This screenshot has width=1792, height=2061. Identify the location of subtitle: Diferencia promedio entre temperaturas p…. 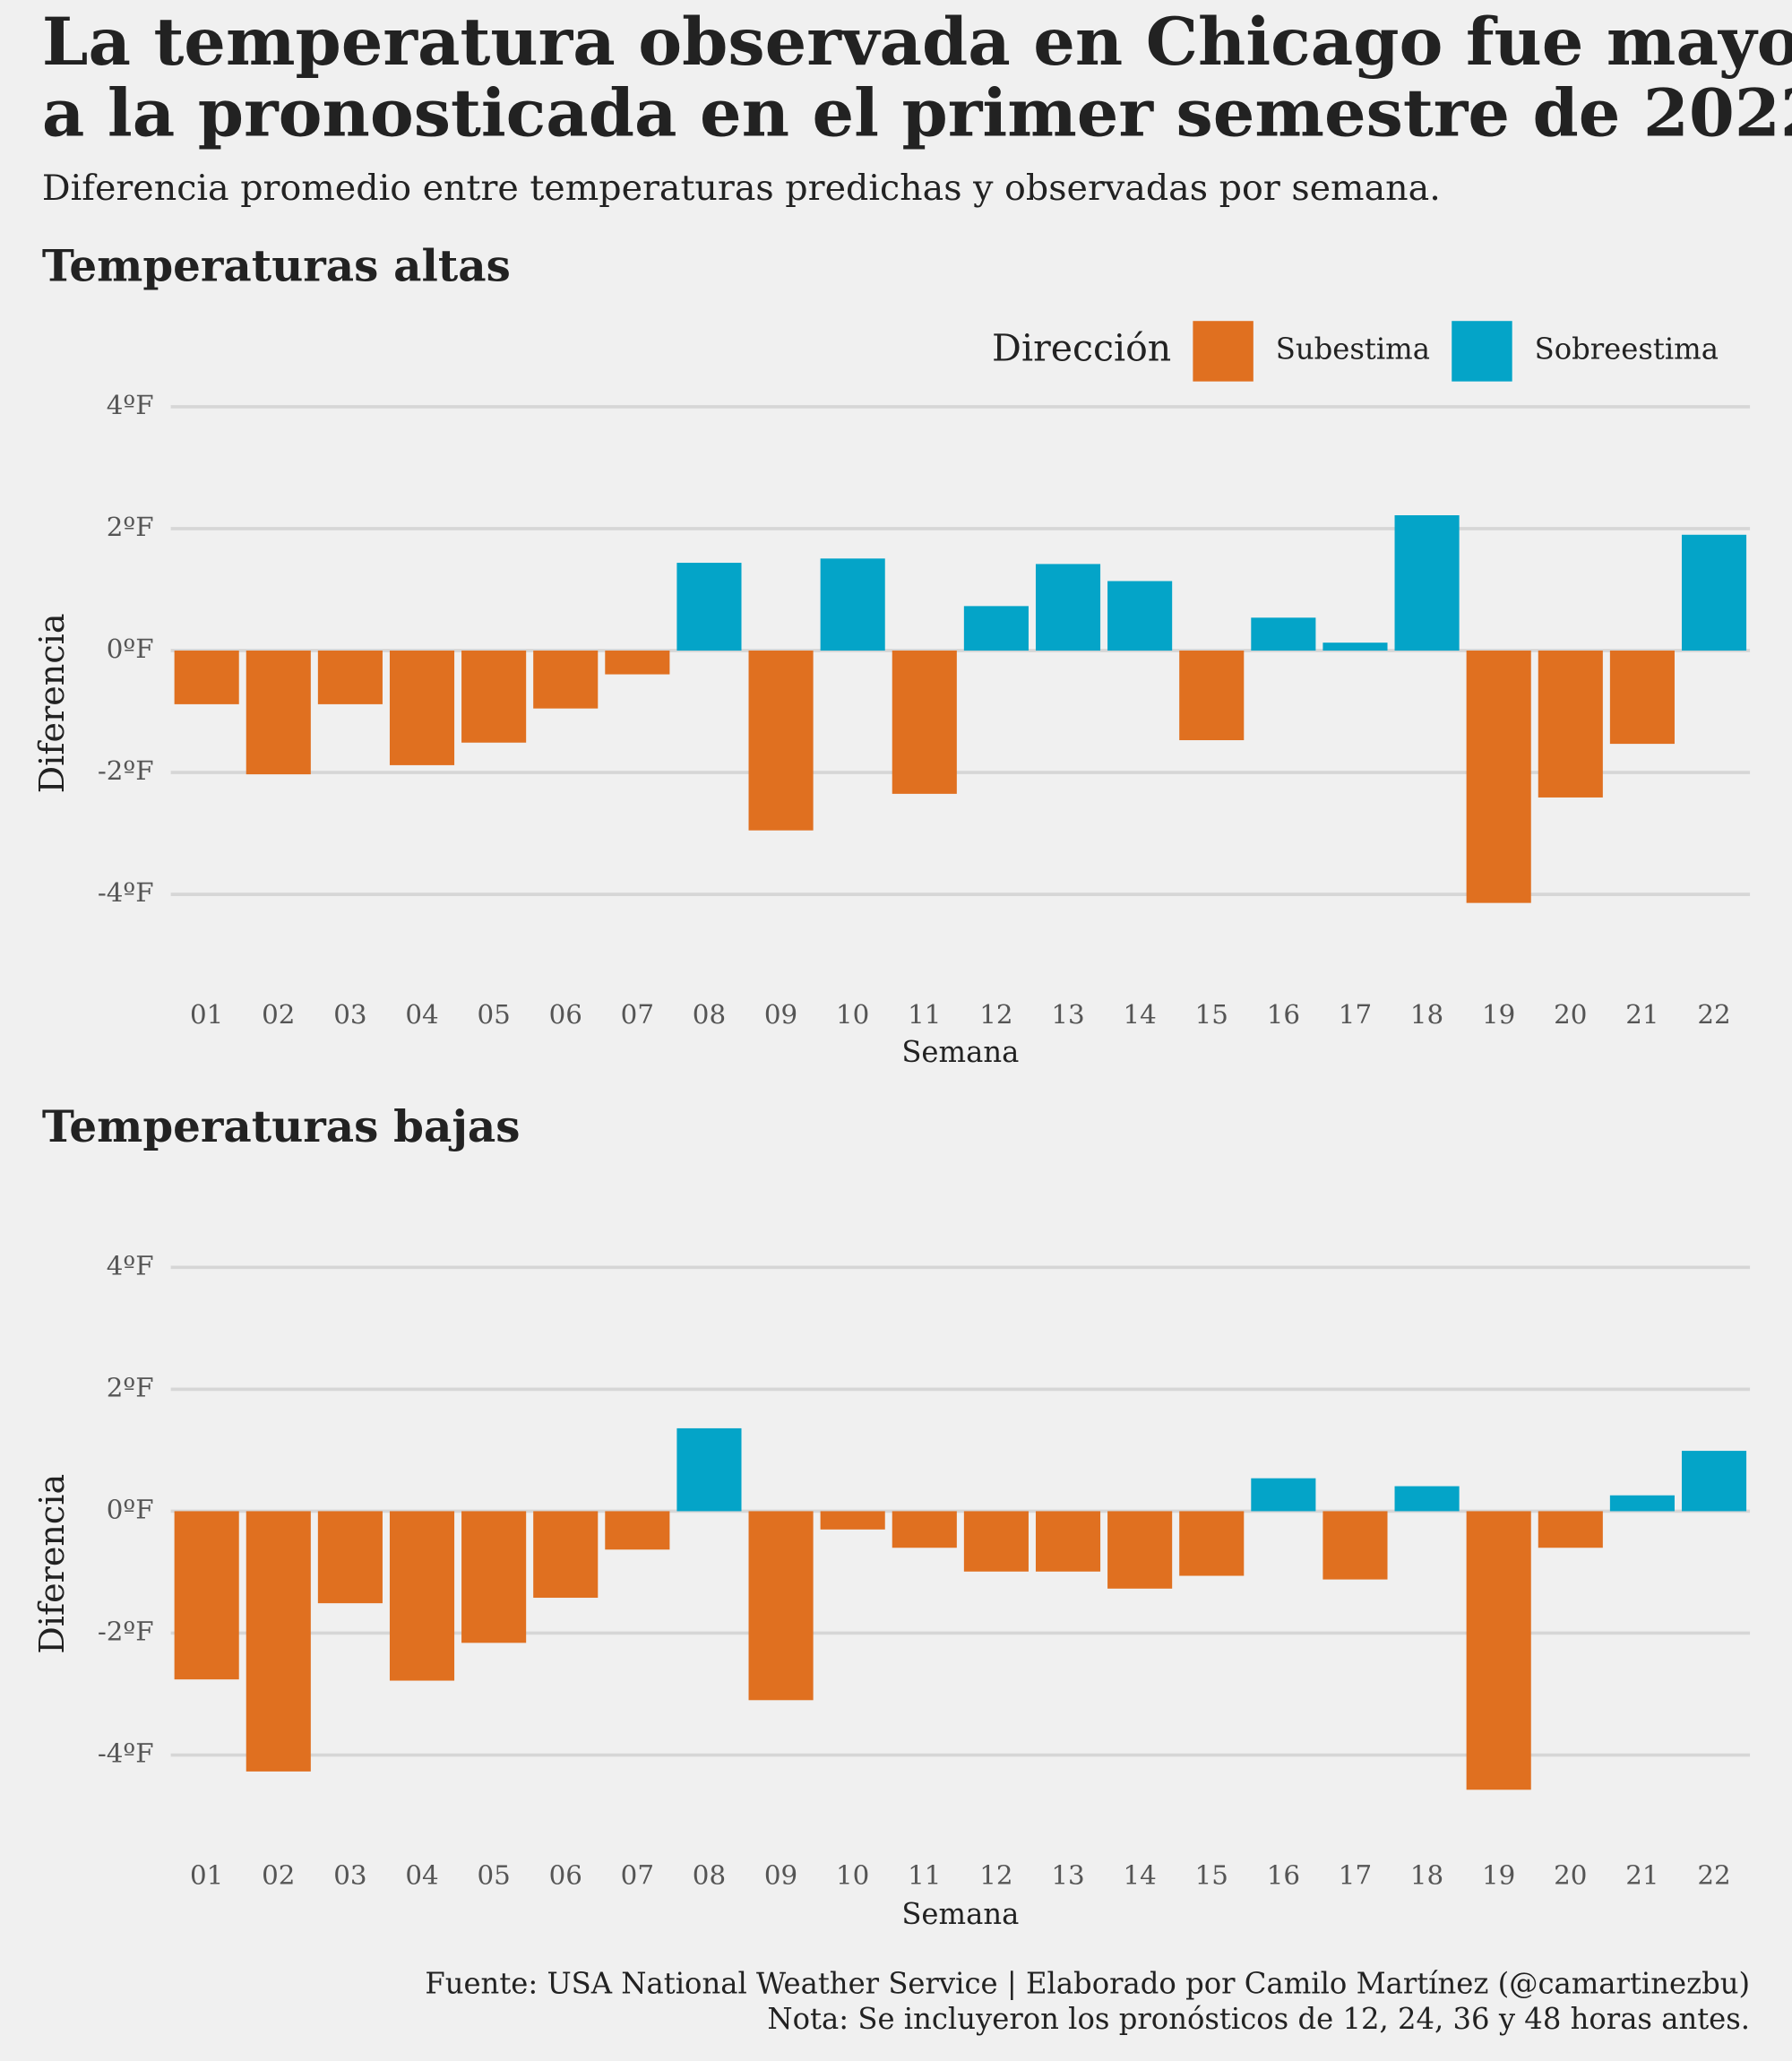
(742, 188).